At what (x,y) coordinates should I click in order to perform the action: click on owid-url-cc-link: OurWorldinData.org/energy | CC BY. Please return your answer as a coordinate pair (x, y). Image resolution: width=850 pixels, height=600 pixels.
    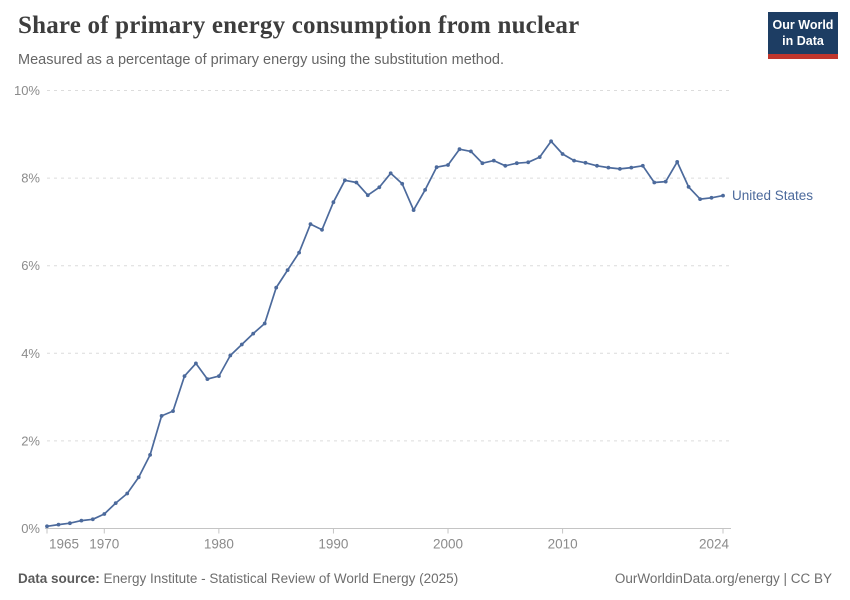
    Looking at the image, I should click on (723, 578).